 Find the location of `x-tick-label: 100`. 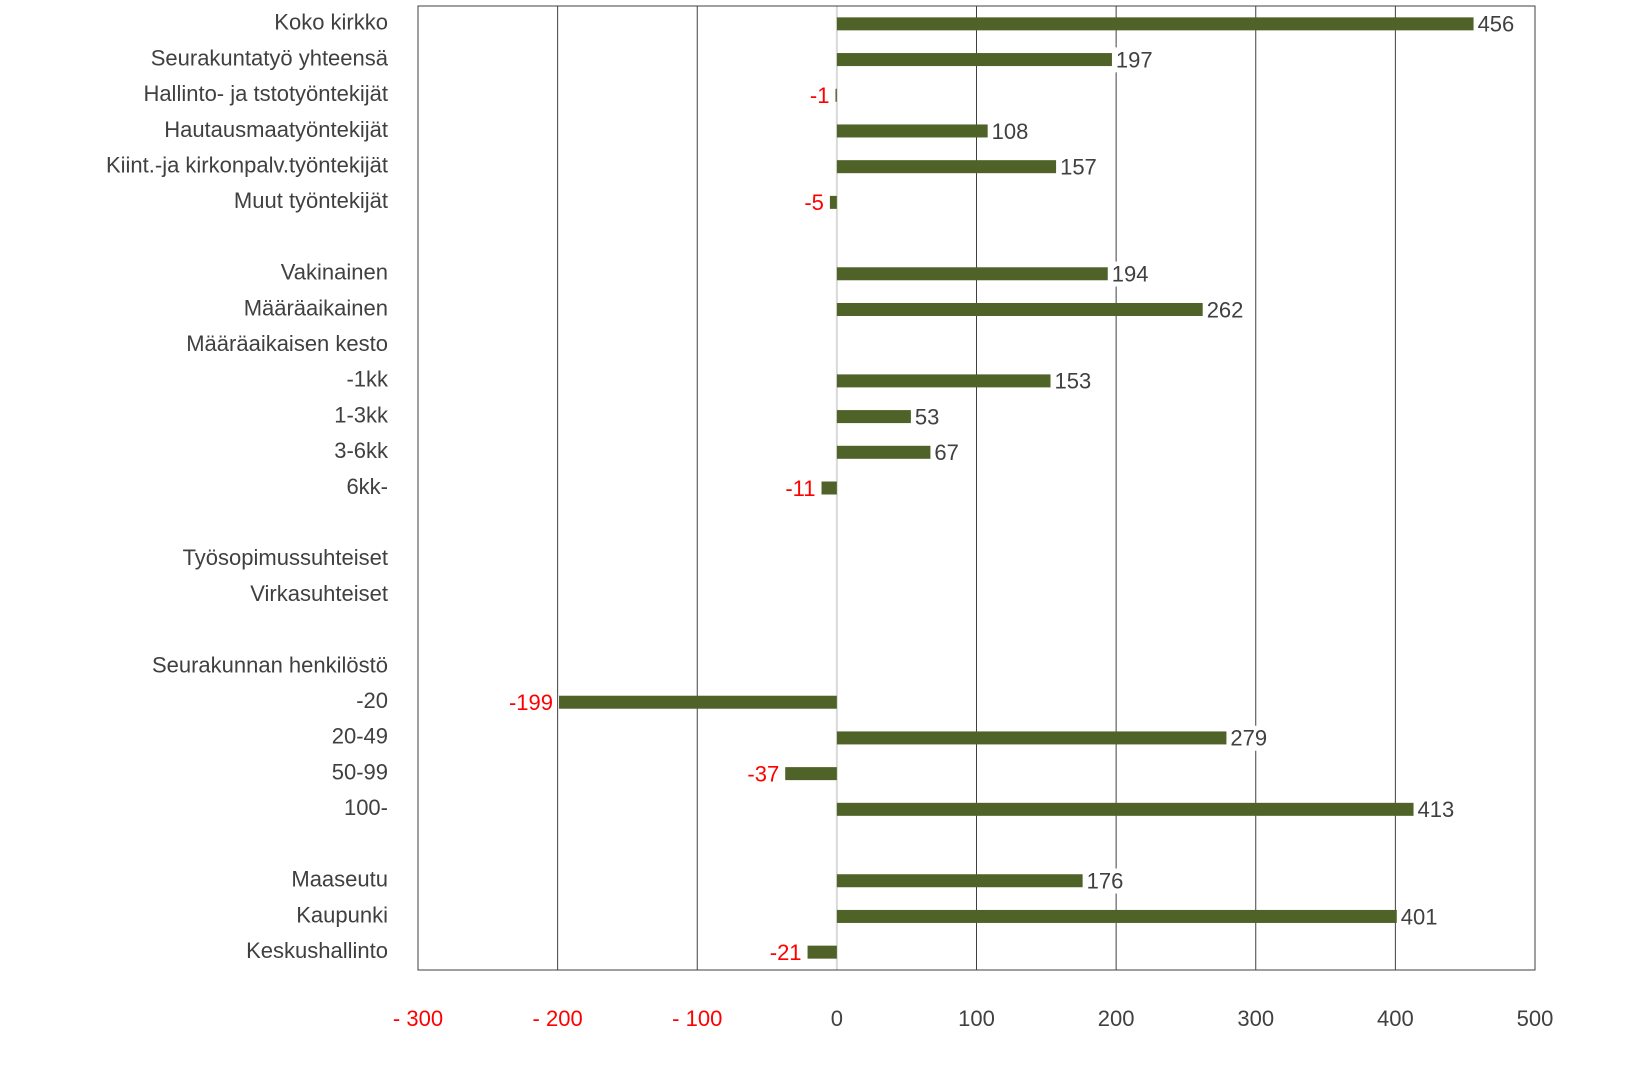

x-tick-label: 100 is located at coordinates (976, 1018).